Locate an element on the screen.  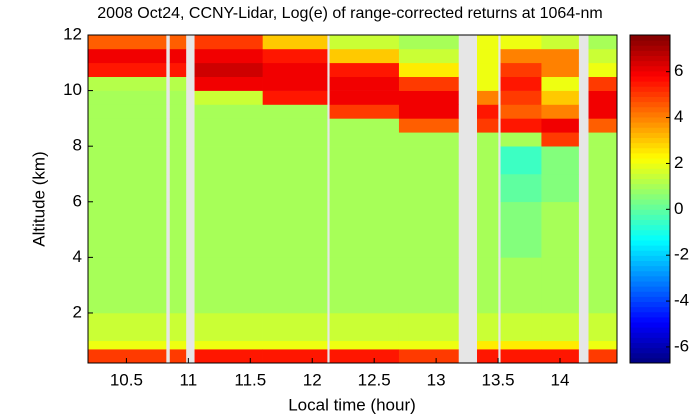
colorbar-tick-label: 6 is located at coordinates (678, 70).